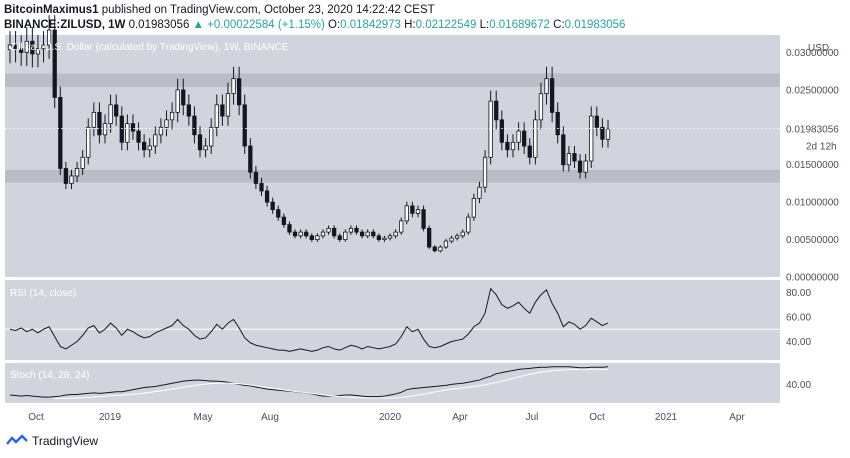 Image resolution: width=850 pixels, height=458 pixels. Describe the element at coordinates (798, 342) in the screenshot. I see `rsi-tick-label: 40.00` at that location.